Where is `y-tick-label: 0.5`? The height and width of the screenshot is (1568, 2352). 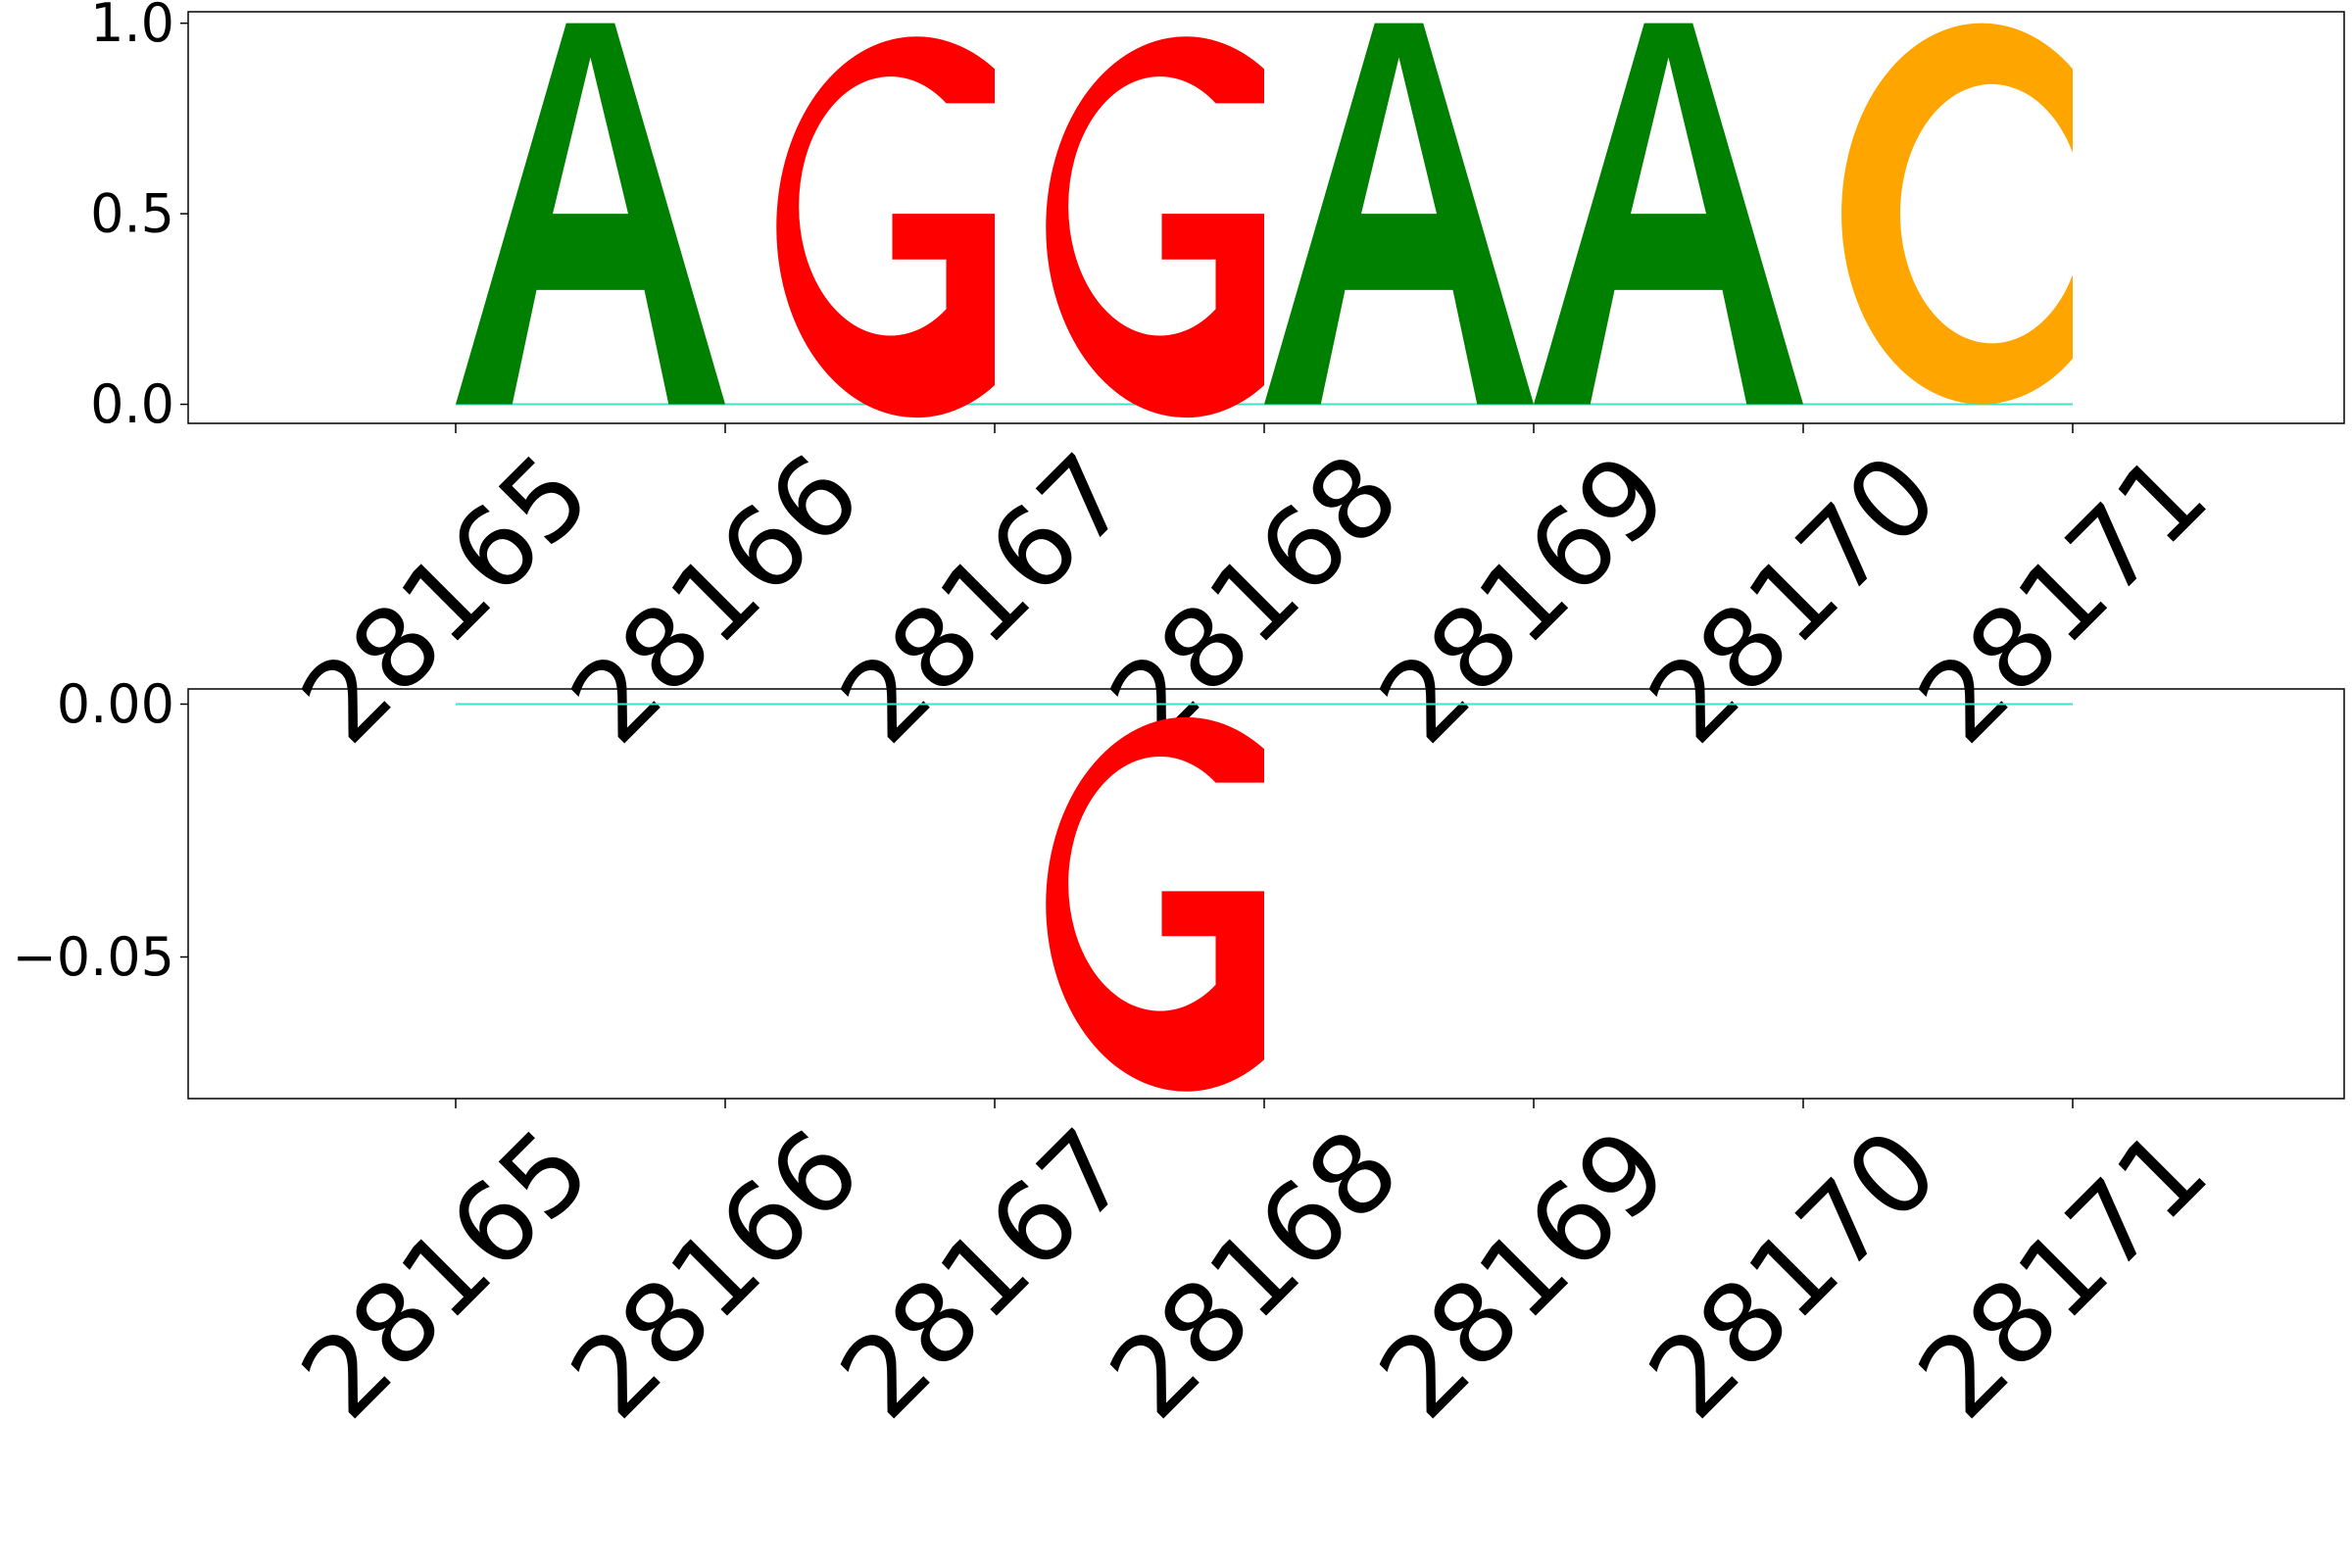
y-tick-label: 0.5 is located at coordinates (132, 214).